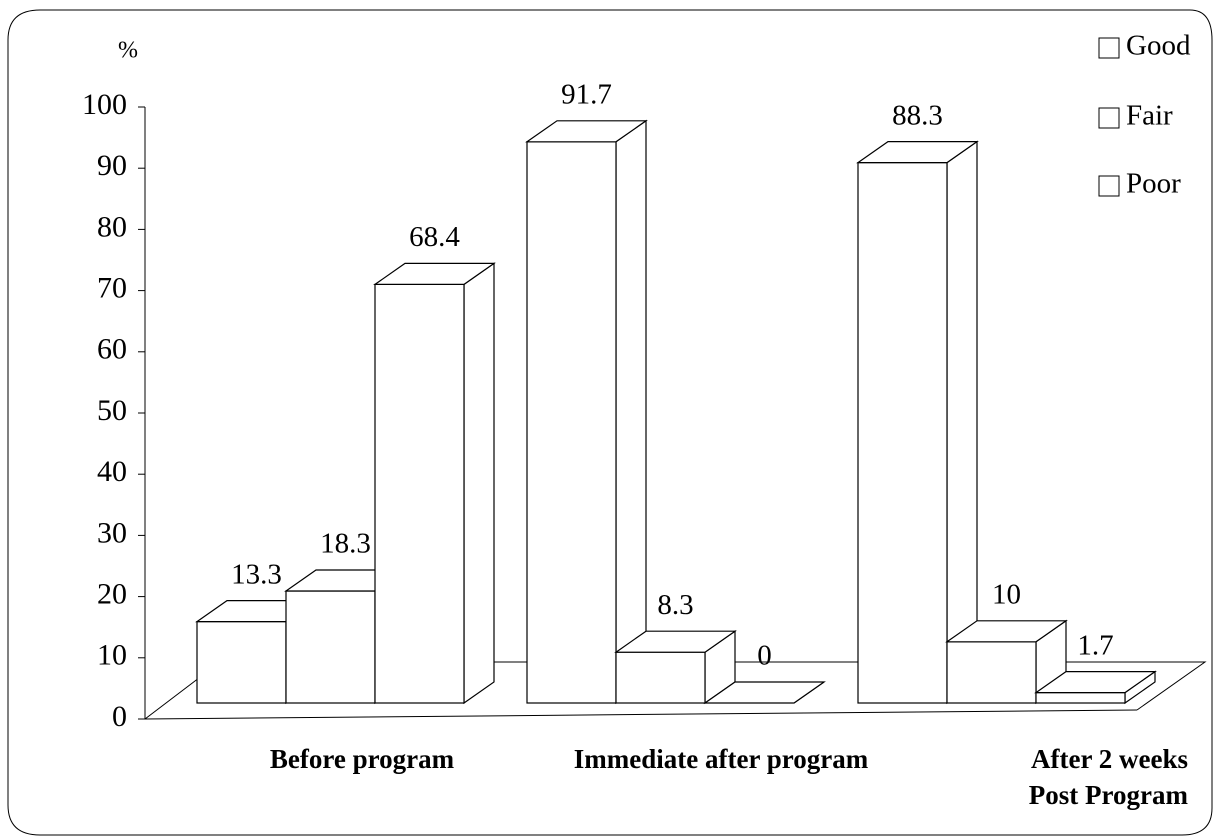 The image size is (1217, 838). Describe the element at coordinates (1158, 46) in the screenshot. I see `legend-label: Good` at that location.